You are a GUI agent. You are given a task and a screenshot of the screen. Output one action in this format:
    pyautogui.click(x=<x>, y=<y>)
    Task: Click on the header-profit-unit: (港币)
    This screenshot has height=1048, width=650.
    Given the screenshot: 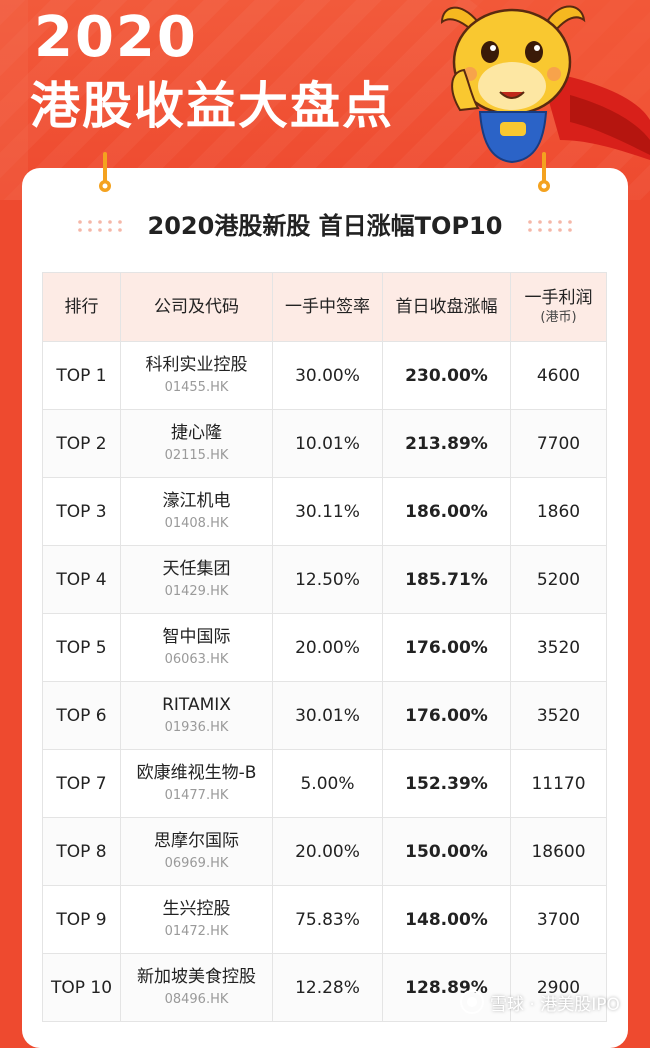 What is the action you would take?
    pyautogui.click(x=558, y=317)
    